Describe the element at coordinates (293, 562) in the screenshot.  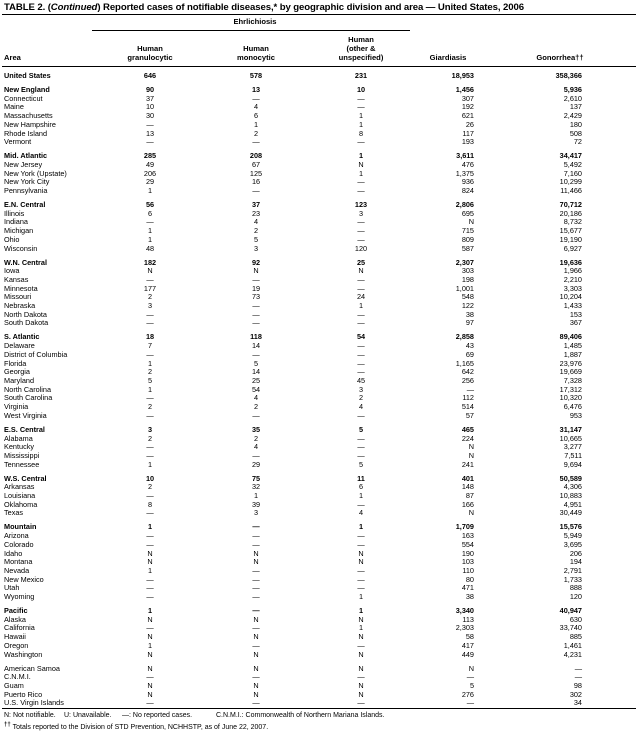
I see `table-row: Montana N N N 103 194` at that location.